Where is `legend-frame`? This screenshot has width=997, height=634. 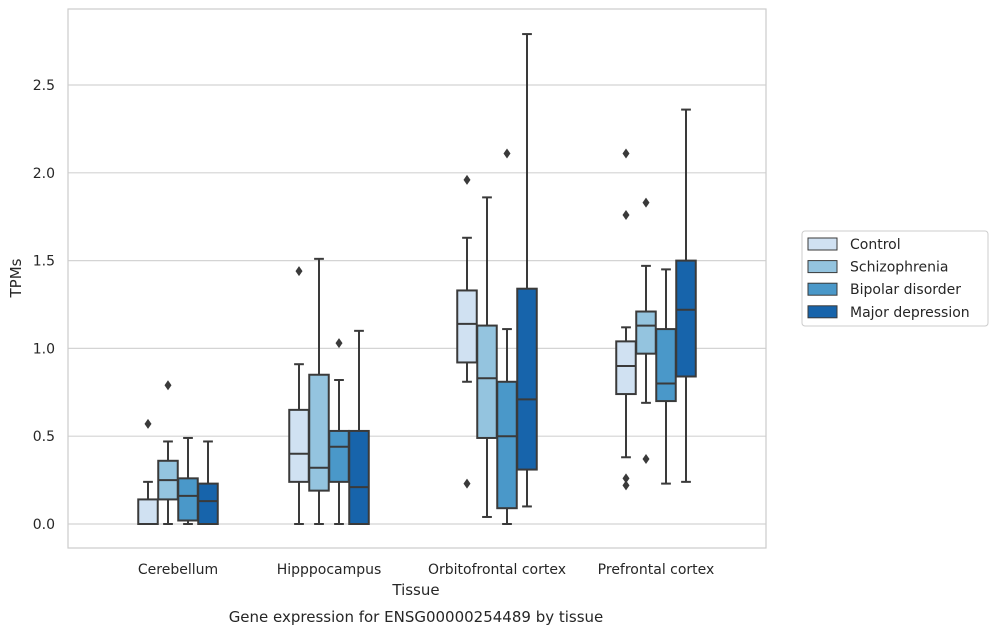 legend-frame is located at coordinates (895, 278).